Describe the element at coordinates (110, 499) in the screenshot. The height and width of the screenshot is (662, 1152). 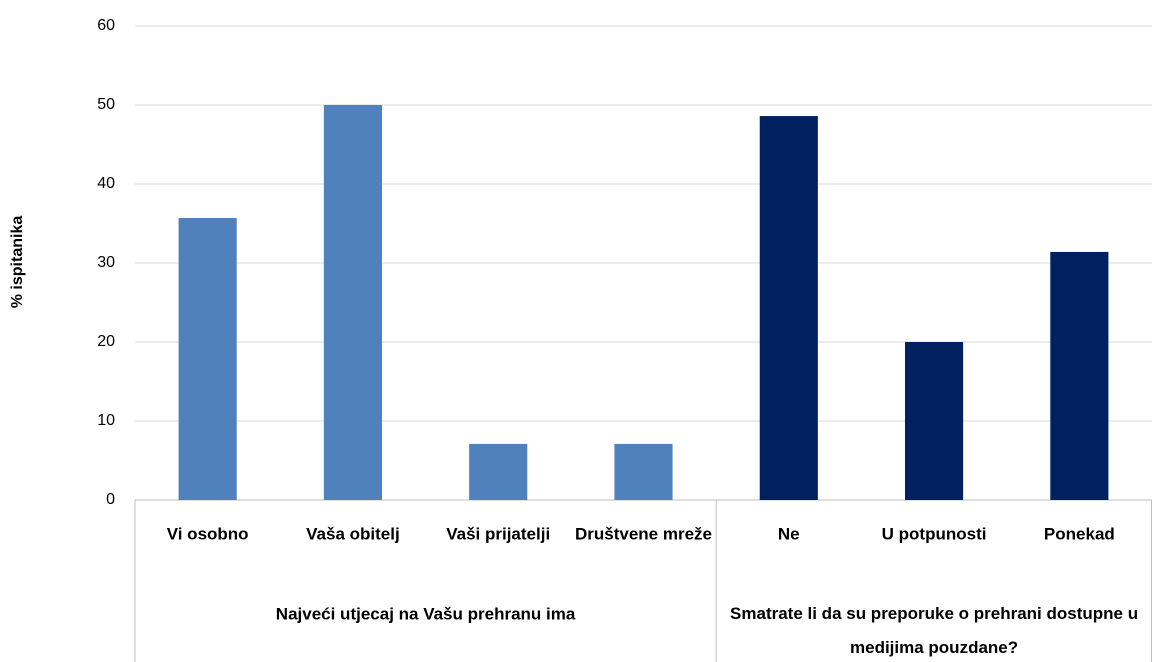
I see `y-tick-label: 0` at that location.